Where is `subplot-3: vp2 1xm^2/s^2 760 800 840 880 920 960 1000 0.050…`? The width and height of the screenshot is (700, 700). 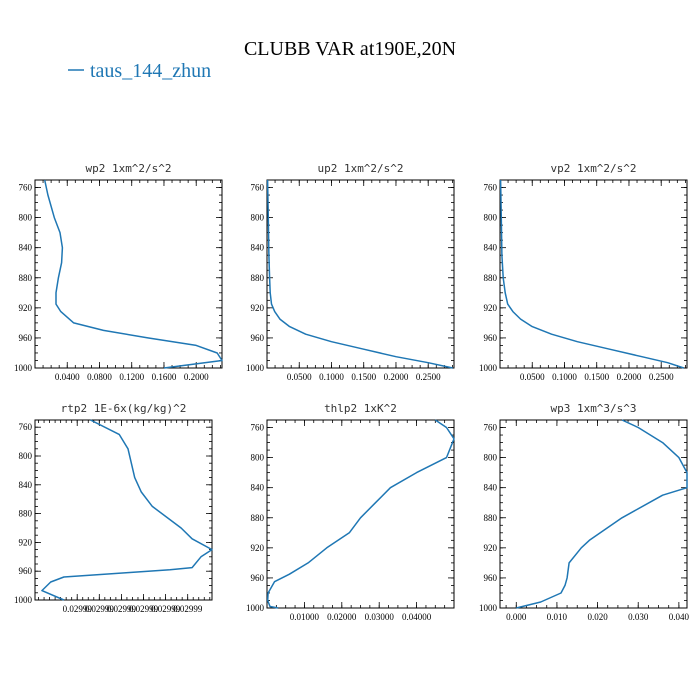
subplot-3: vp2 1xm^2/s^2 760 800 840 880 920 960 1000 0.050… is located at coordinates (583, 272).